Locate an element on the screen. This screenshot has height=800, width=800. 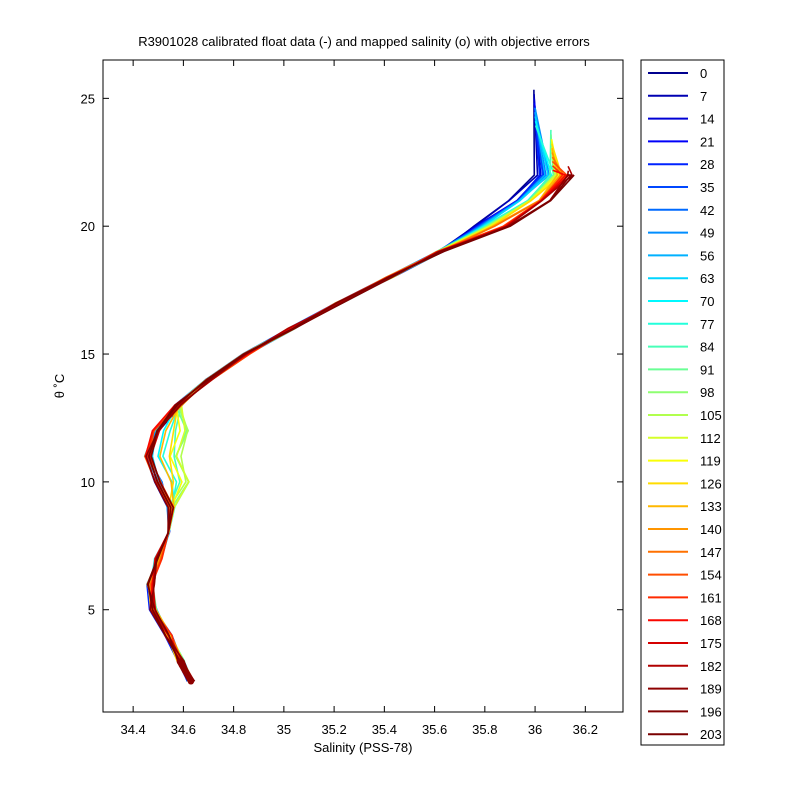
legend-label: 196 is located at coordinates (711, 711).